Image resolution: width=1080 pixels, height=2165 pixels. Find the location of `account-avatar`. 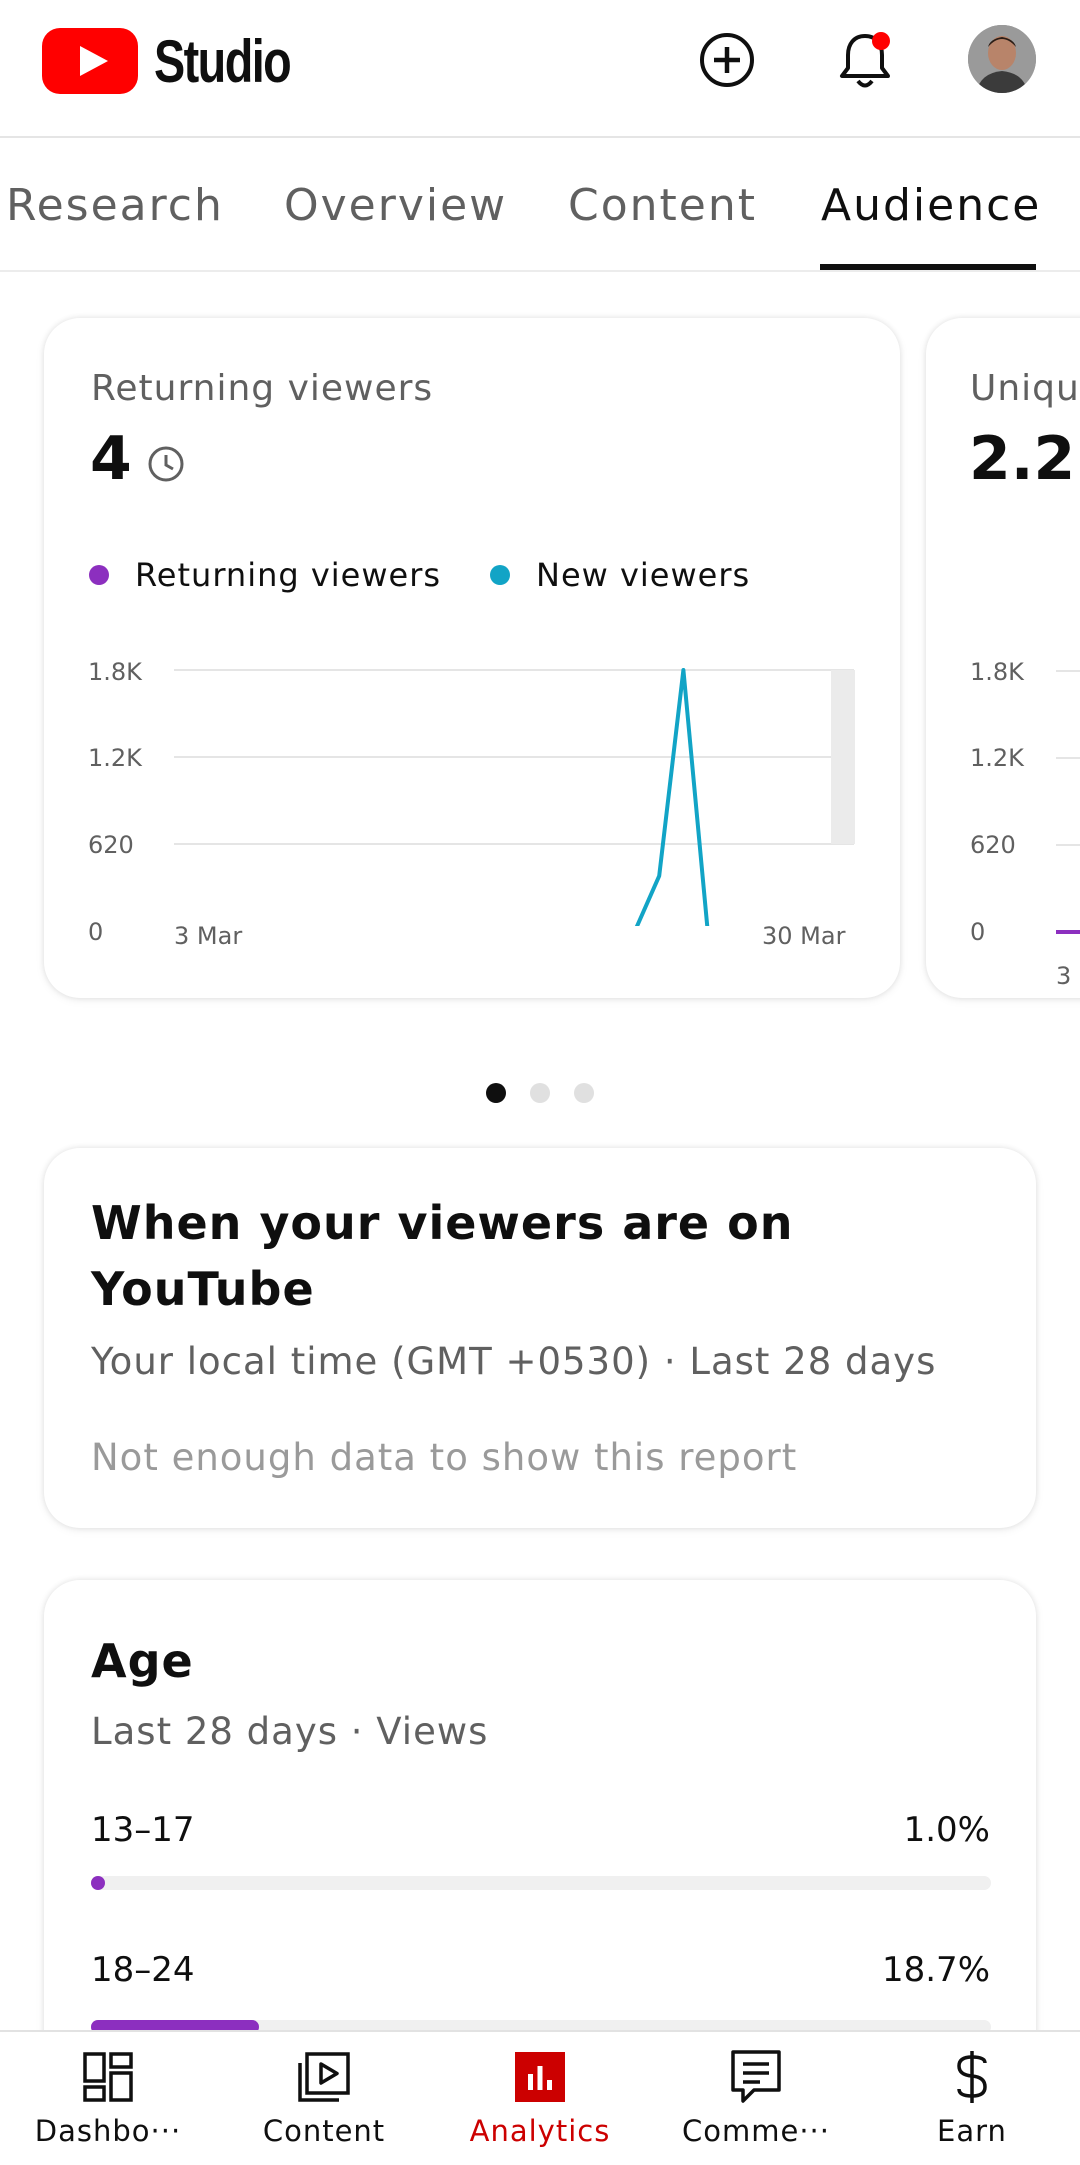

account-avatar is located at coordinates (1002, 59).